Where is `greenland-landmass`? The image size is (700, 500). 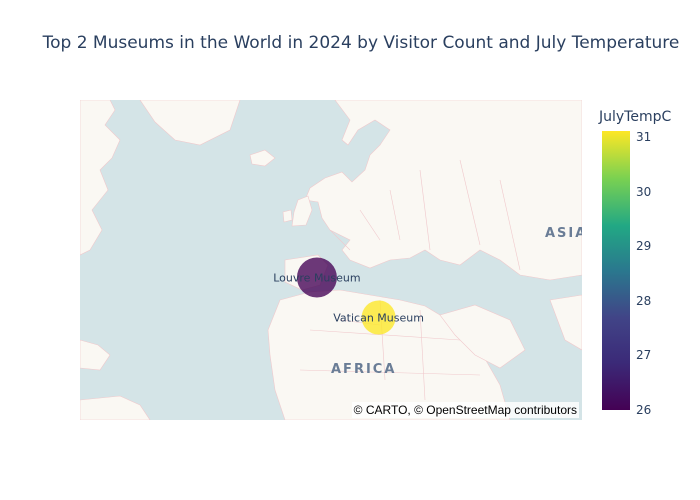
greenland-landmass is located at coordinates (190, 123).